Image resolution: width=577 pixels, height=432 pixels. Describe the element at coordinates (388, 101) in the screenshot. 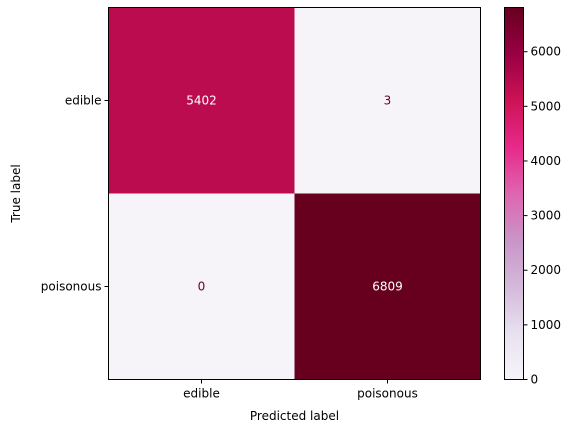

I see `cell-value-label: 3` at that location.